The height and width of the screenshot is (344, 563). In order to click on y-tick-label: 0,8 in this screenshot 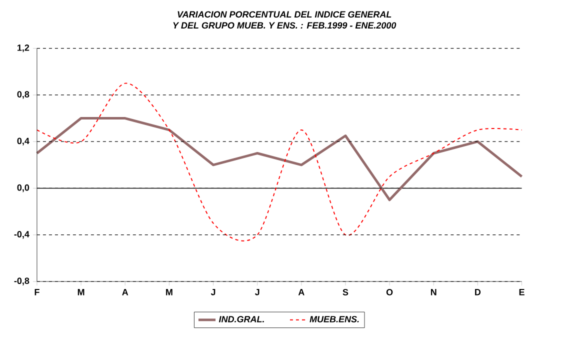, I will do `click(23, 95)`.